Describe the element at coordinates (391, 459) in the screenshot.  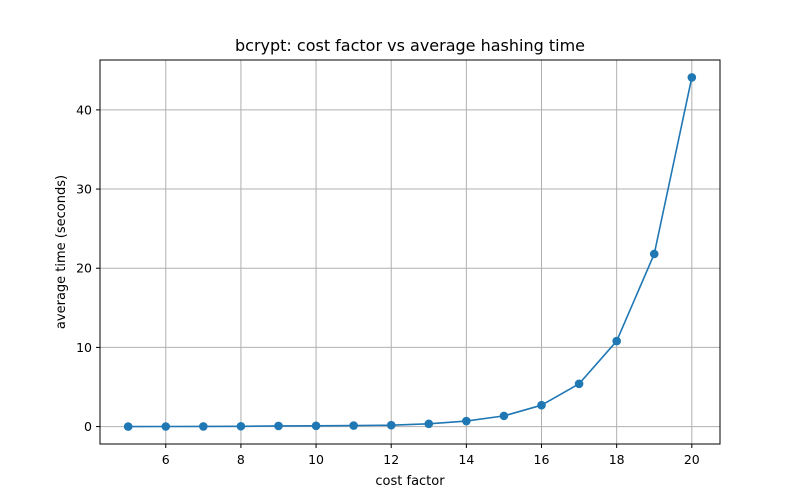
I see `x-tick-label: 12` at that location.